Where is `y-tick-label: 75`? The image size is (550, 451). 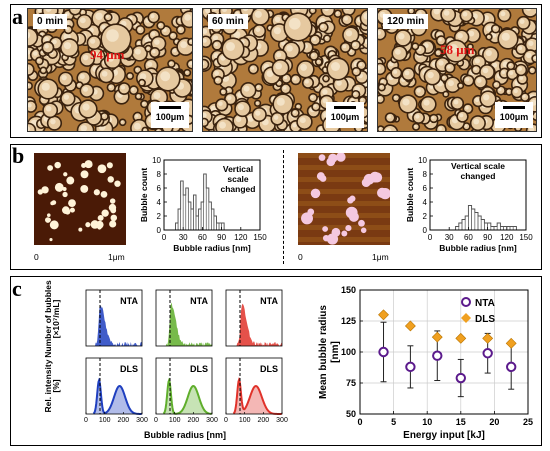 y-tick-label: 75 is located at coordinates (351, 383).